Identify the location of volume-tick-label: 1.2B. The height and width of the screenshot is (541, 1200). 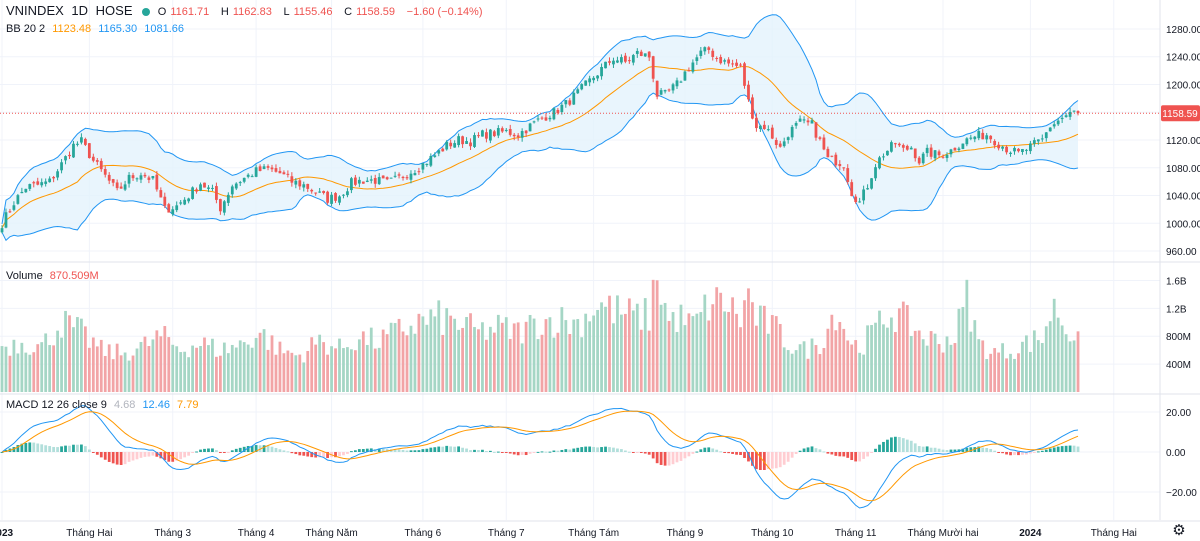
(1176, 309).